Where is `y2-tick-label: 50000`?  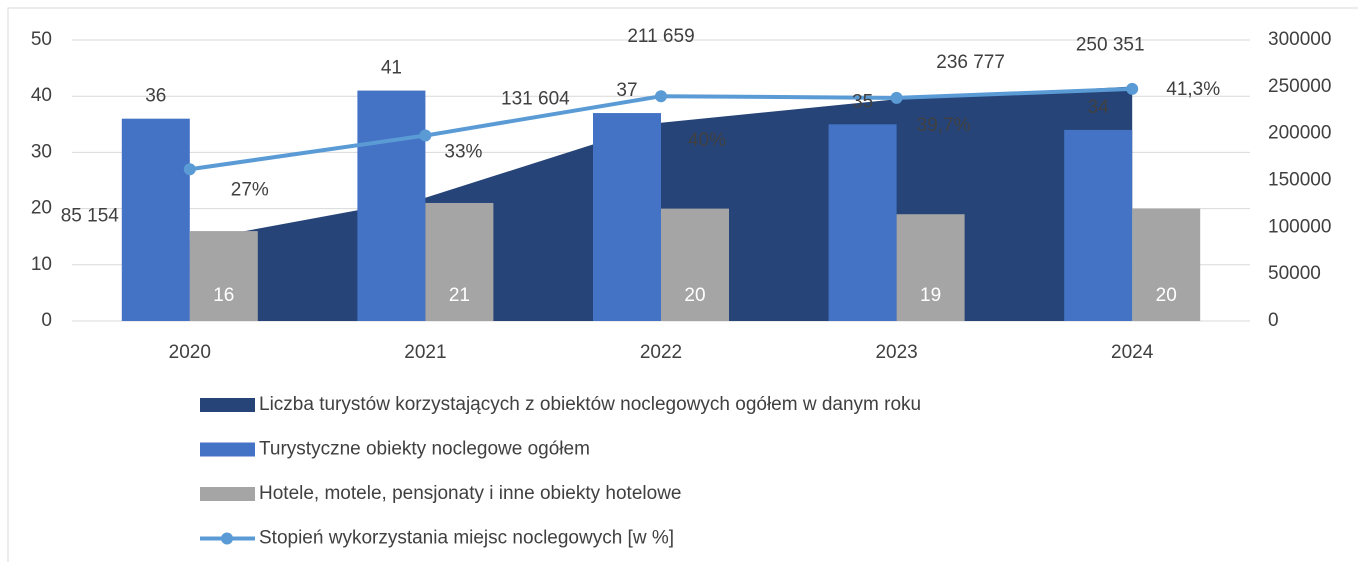 y2-tick-label: 50000 is located at coordinates (1294, 273).